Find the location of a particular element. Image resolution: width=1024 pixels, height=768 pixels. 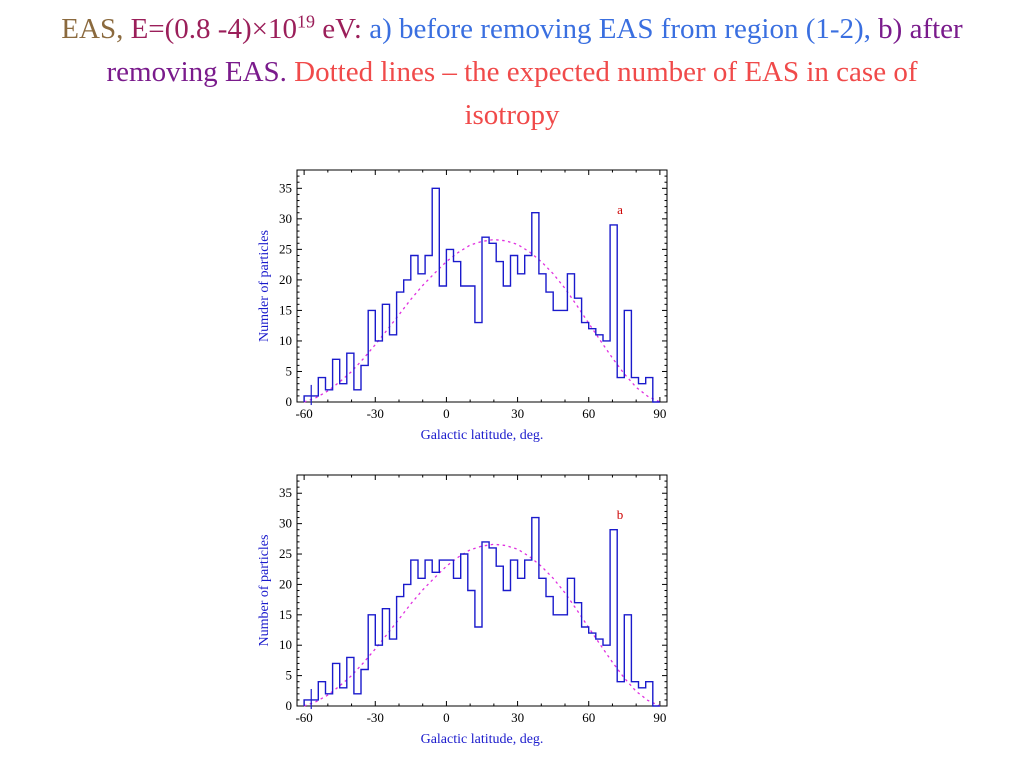

y-axis-label: Numder of particles is located at coordinates (264, 286).